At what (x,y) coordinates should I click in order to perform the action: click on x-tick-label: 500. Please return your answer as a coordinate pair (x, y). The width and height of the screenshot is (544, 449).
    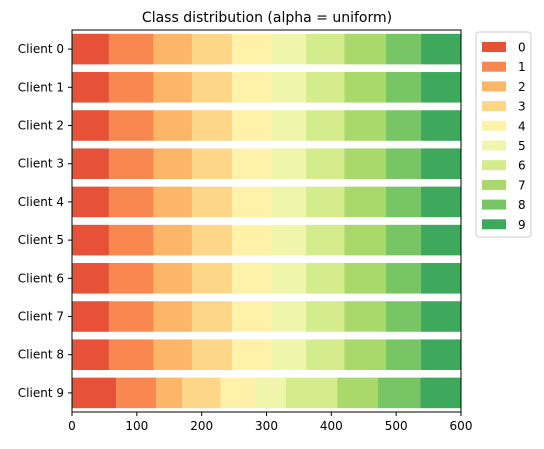
    Looking at the image, I should click on (396, 426).